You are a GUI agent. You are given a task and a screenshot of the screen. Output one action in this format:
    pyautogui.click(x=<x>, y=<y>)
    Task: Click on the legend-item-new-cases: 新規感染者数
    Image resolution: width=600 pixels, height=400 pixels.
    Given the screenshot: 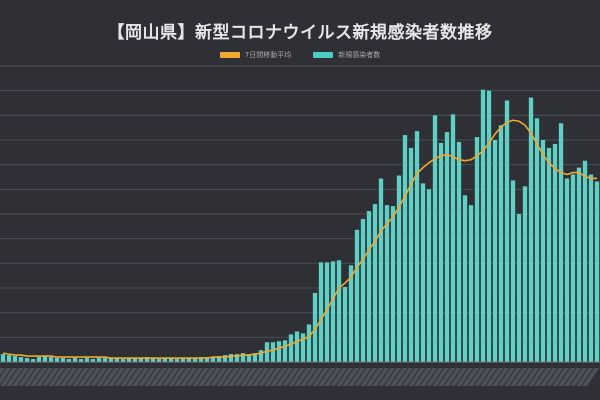 What is the action you would take?
    pyautogui.click(x=346, y=55)
    